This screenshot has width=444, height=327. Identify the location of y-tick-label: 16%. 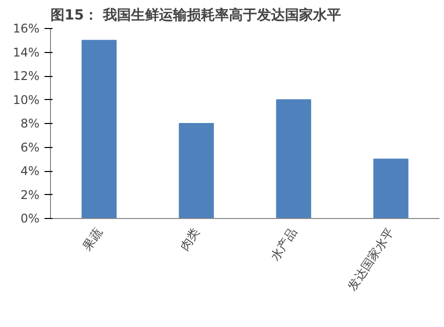
(26, 29).